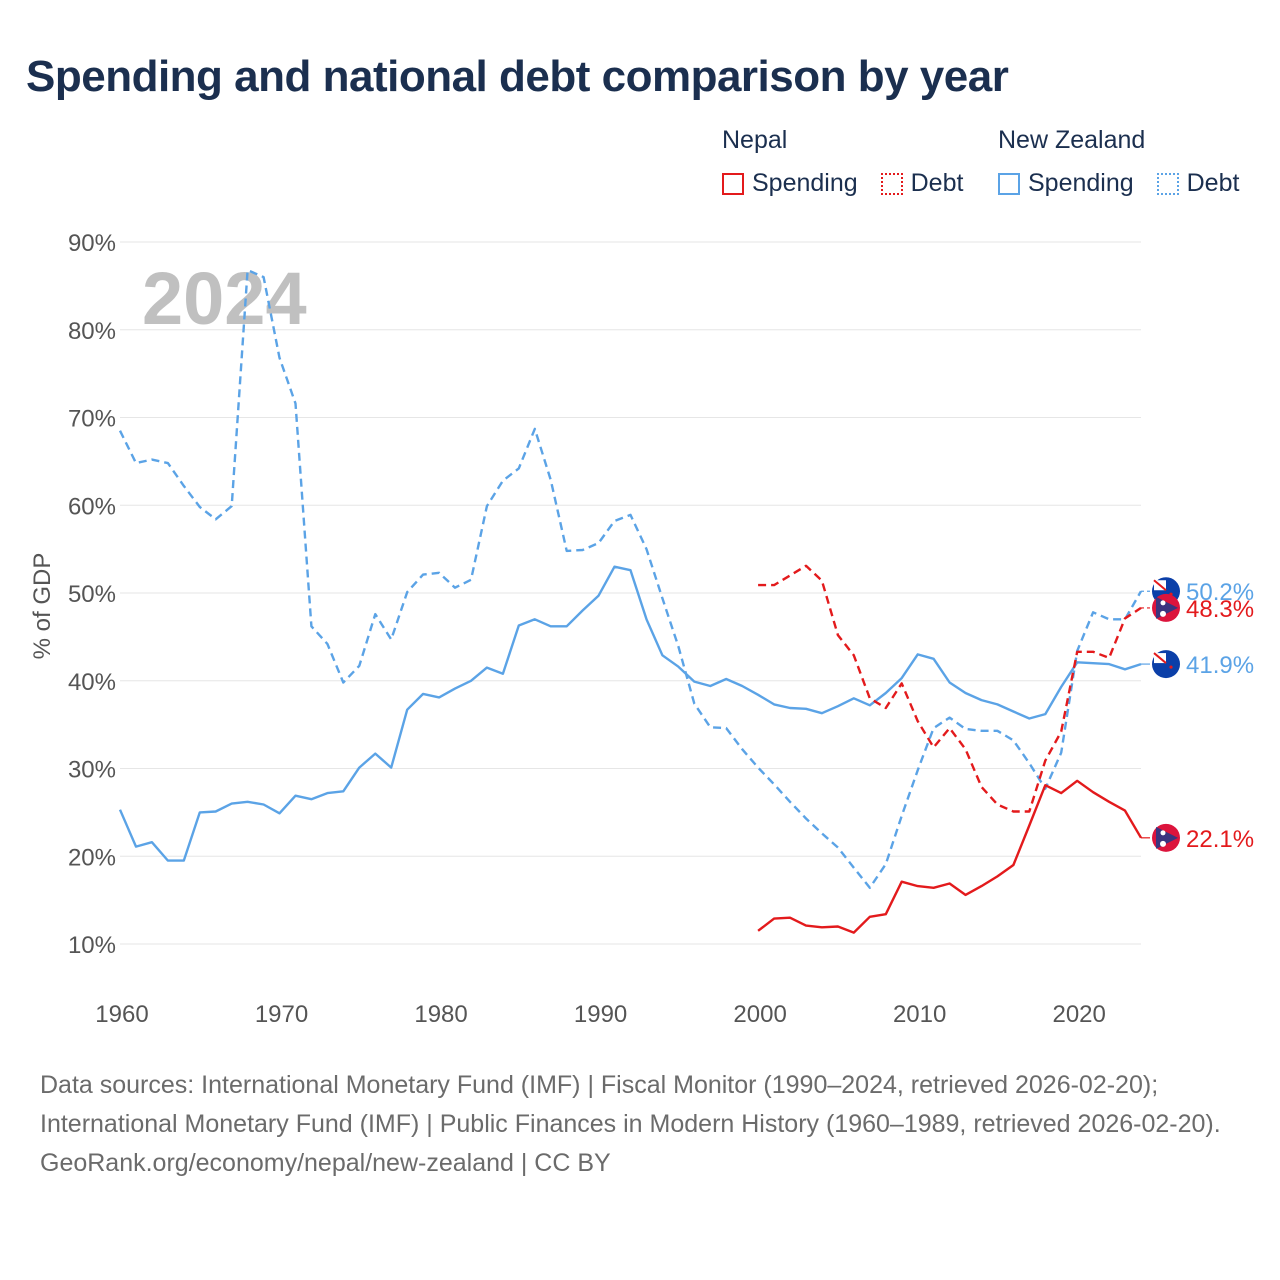 The image size is (1280, 1280). Describe the element at coordinates (950, 856) in the screenshot. I see `series-line-nepal-spending` at that location.